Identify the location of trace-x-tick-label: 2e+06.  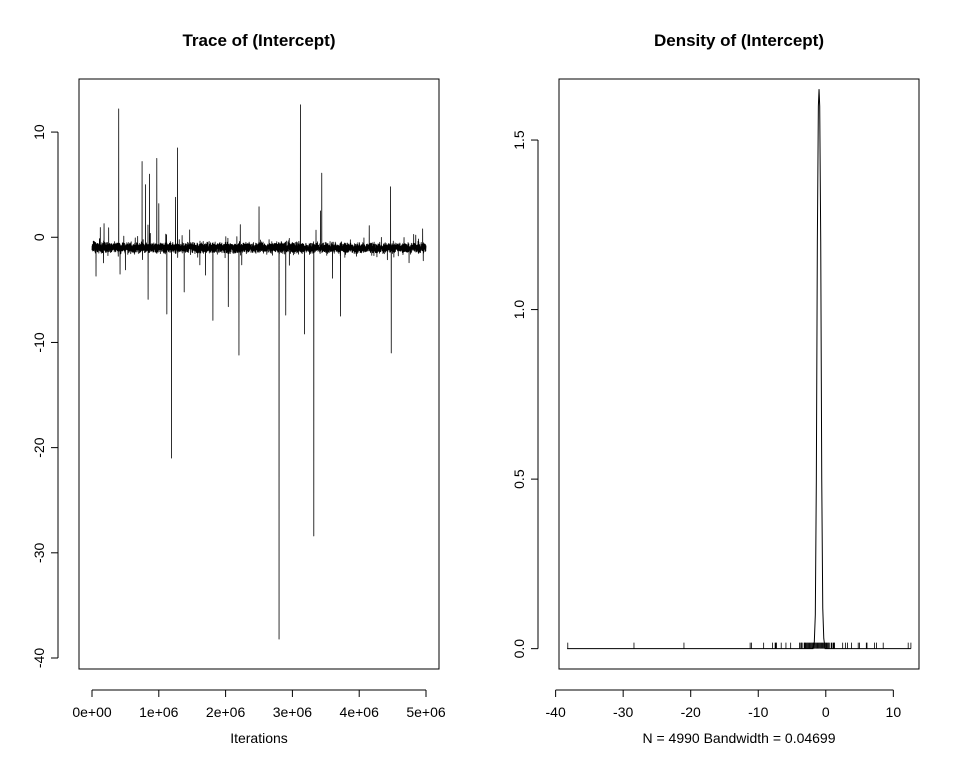
(226, 712).